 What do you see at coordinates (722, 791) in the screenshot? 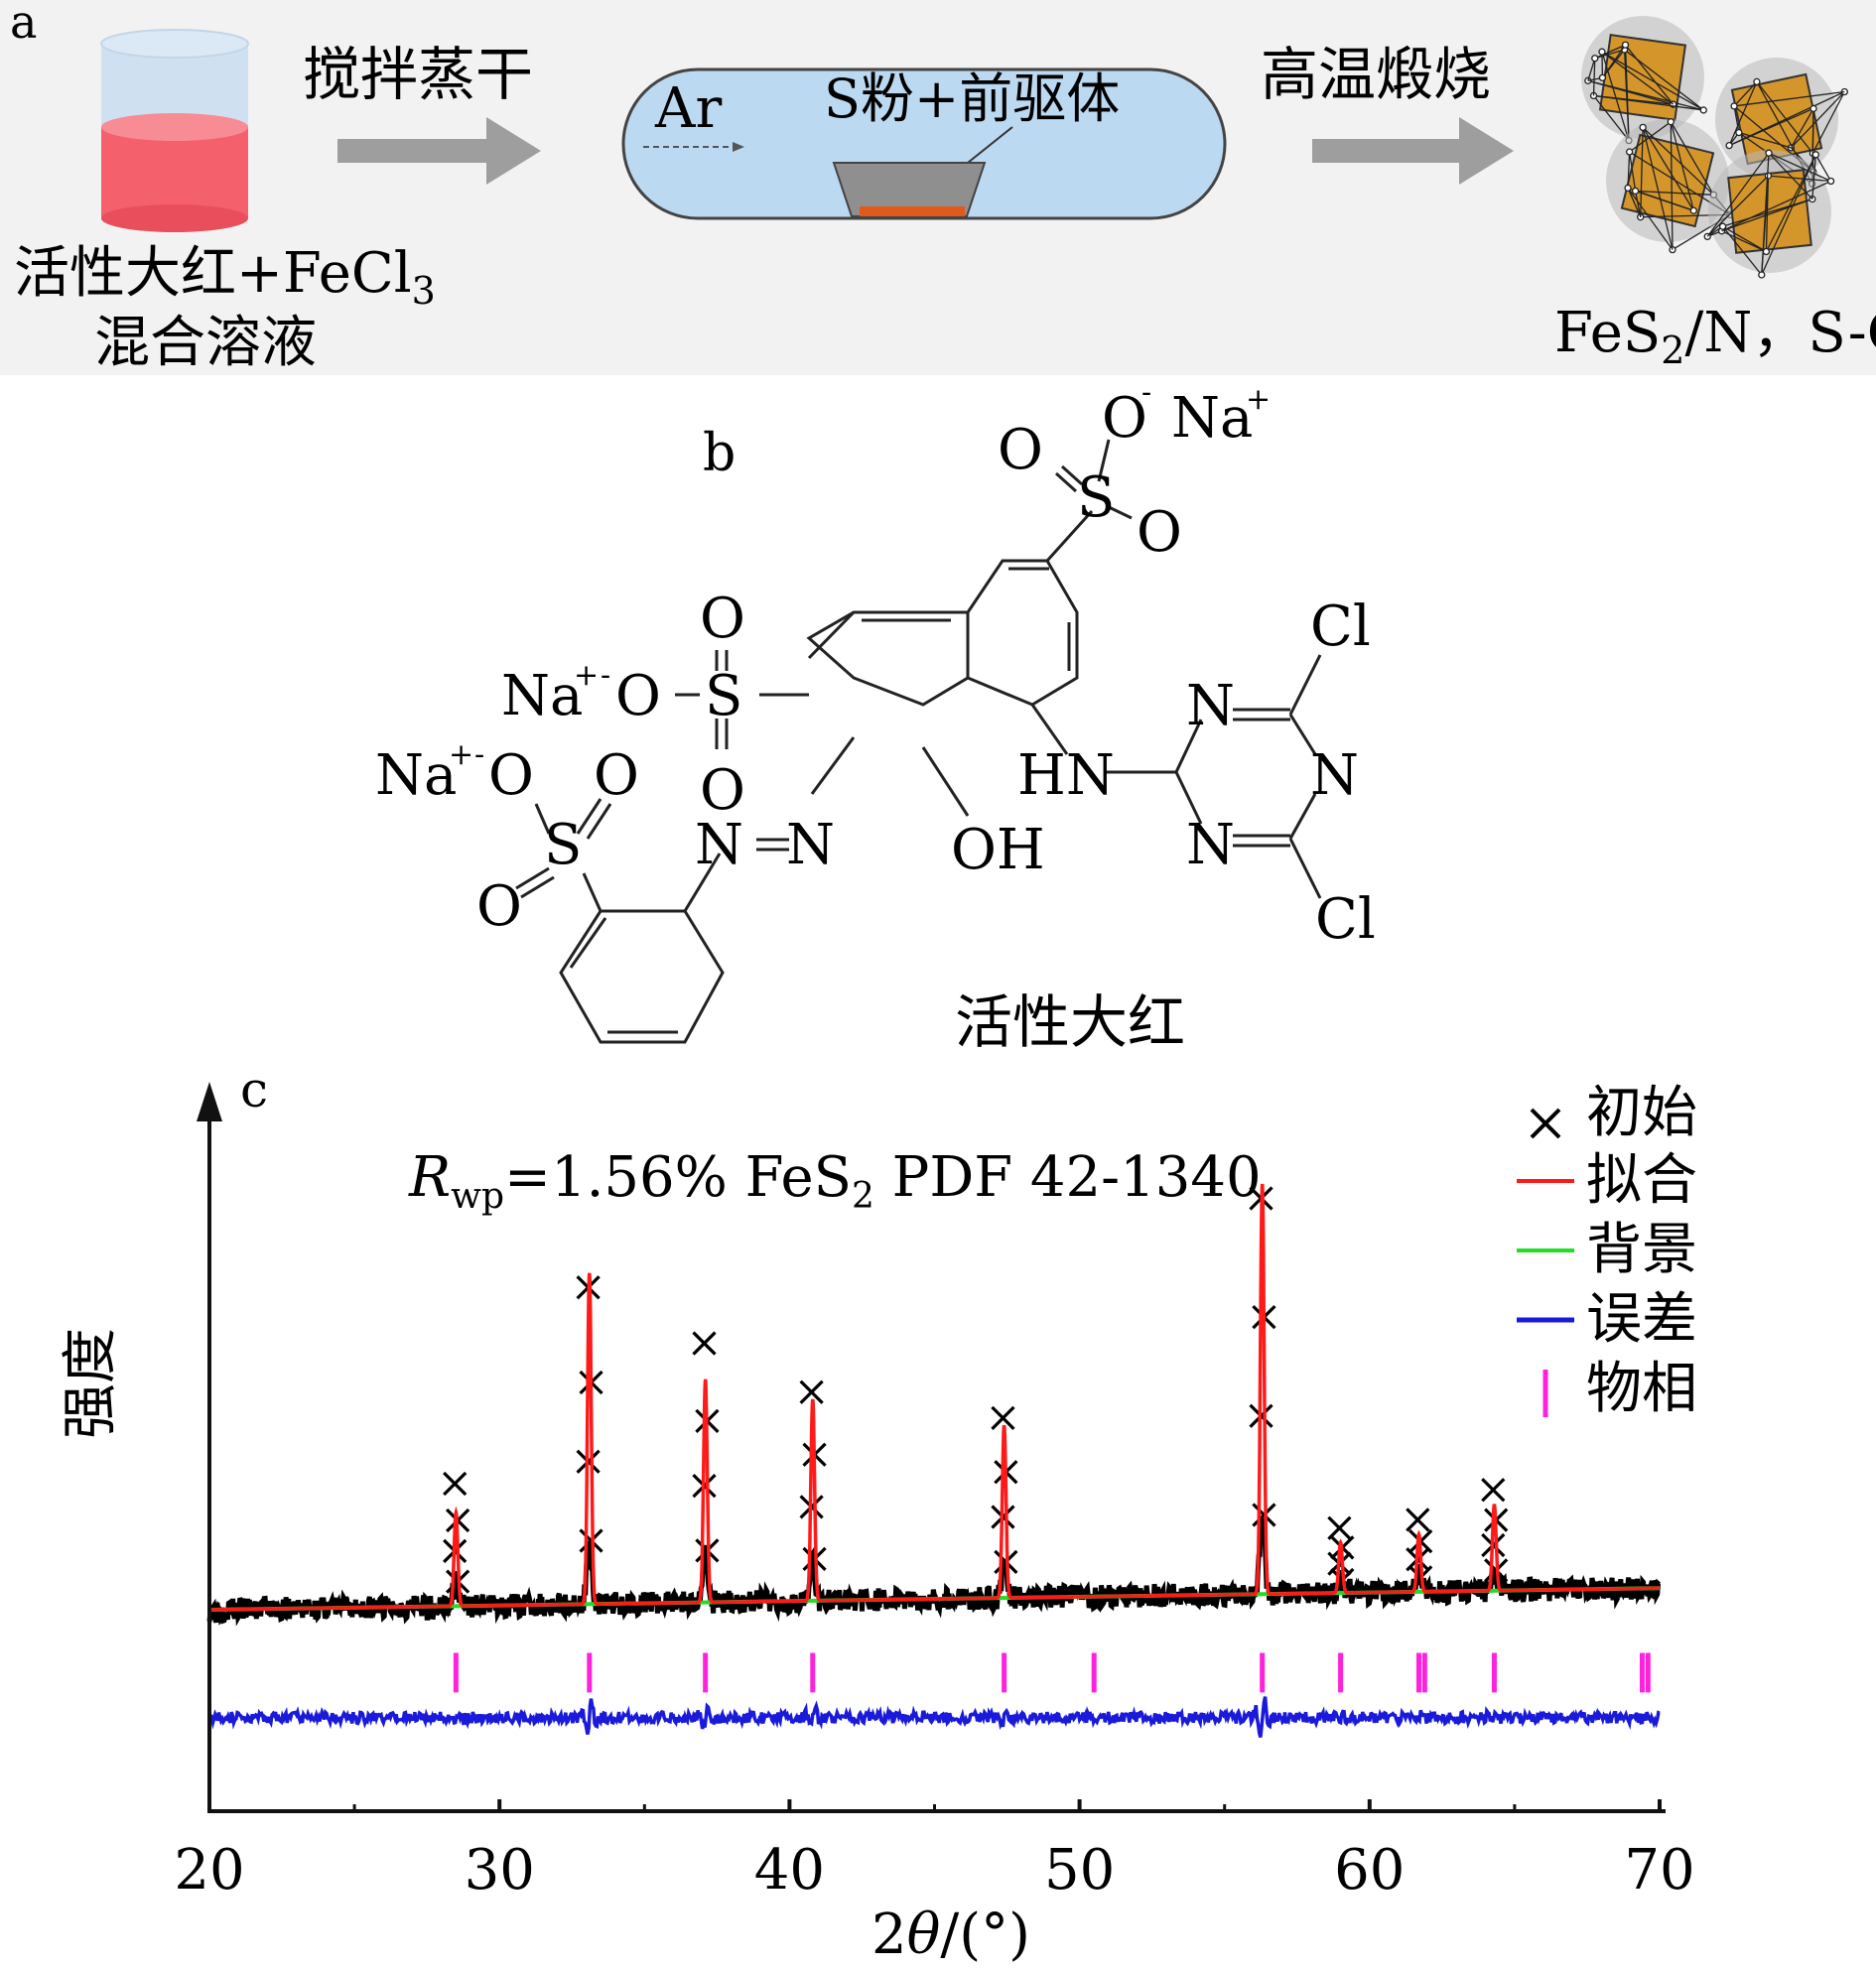
I see `atom-o-down: O` at bounding box center [722, 791].